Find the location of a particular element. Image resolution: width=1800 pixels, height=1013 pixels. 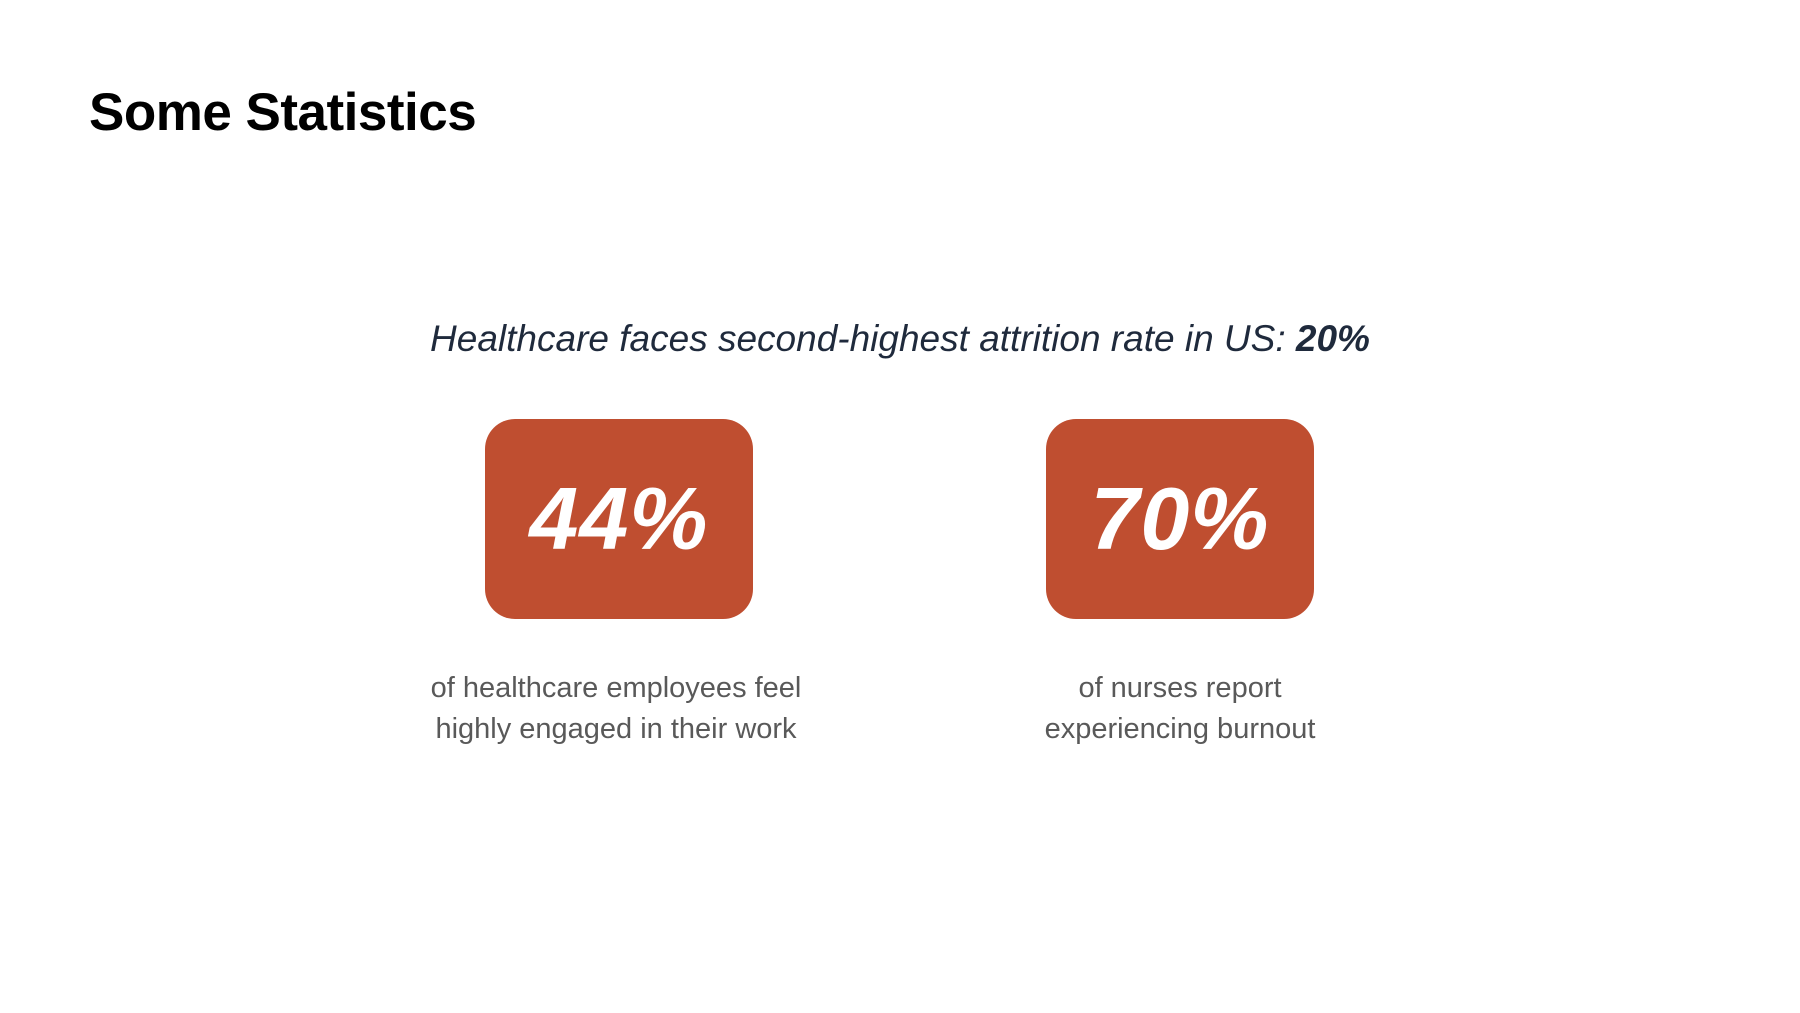

subtitle-highlight: 20% is located at coordinates (1332, 338).